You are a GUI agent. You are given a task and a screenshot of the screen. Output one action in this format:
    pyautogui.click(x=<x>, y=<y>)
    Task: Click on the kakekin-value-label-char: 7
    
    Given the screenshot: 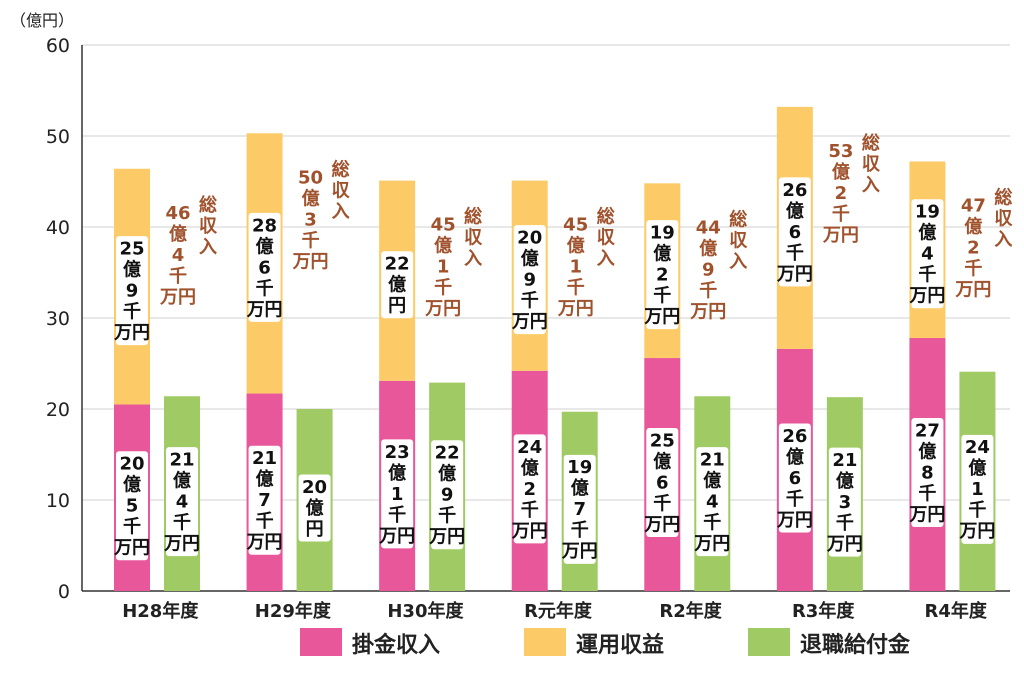 What is the action you would take?
    pyautogui.click(x=264, y=500)
    